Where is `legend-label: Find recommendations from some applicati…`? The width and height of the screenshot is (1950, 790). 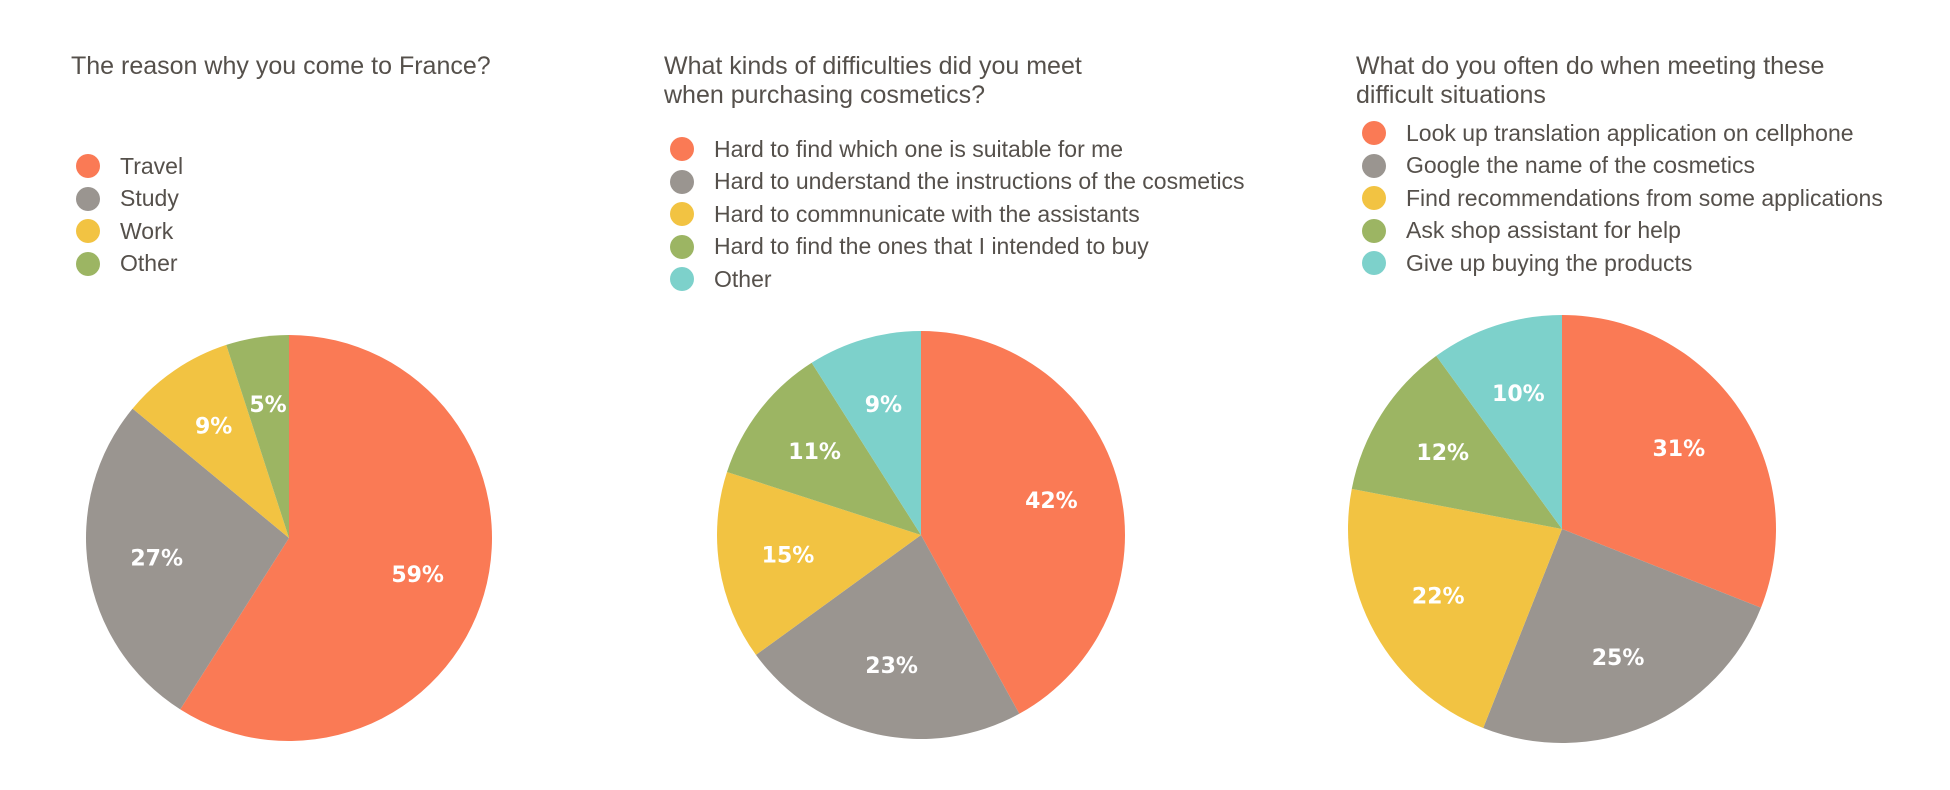 legend-label: Find recommendations from some applicati… is located at coordinates (1644, 197).